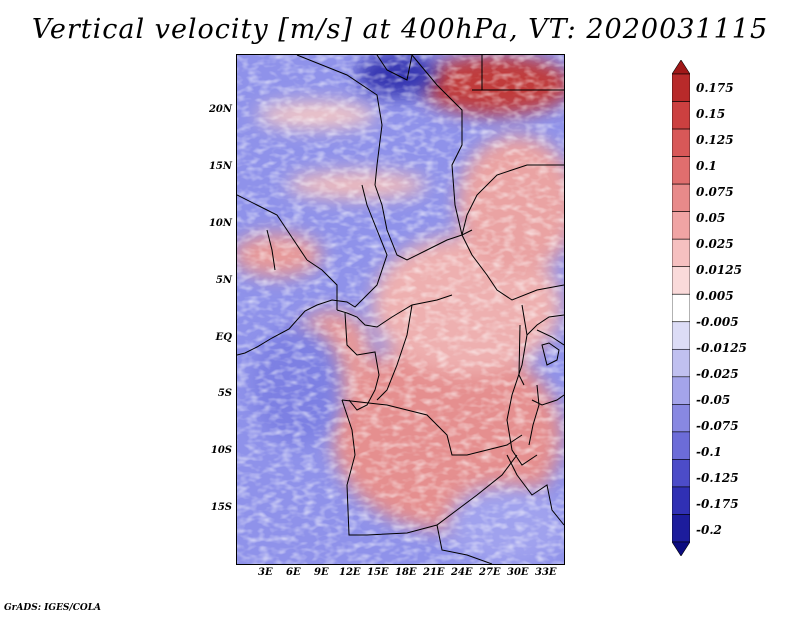 This screenshot has width=800, height=618. What do you see at coordinates (293, 572) in the screenshot?
I see `lon-label-6e: 6E` at bounding box center [293, 572].